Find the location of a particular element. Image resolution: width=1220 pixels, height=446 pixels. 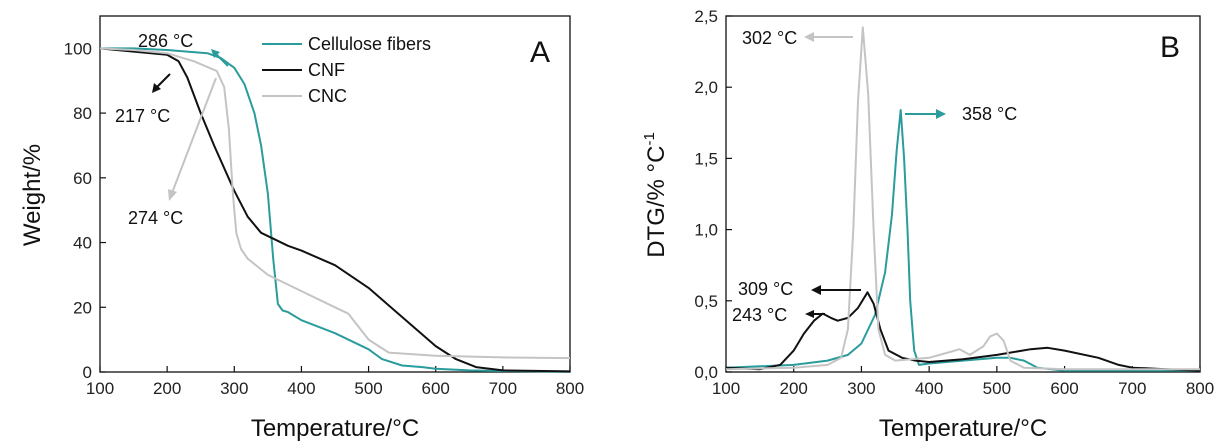

panel-b-y-axis-label-sup: -1 is located at coordinates (649, 138).